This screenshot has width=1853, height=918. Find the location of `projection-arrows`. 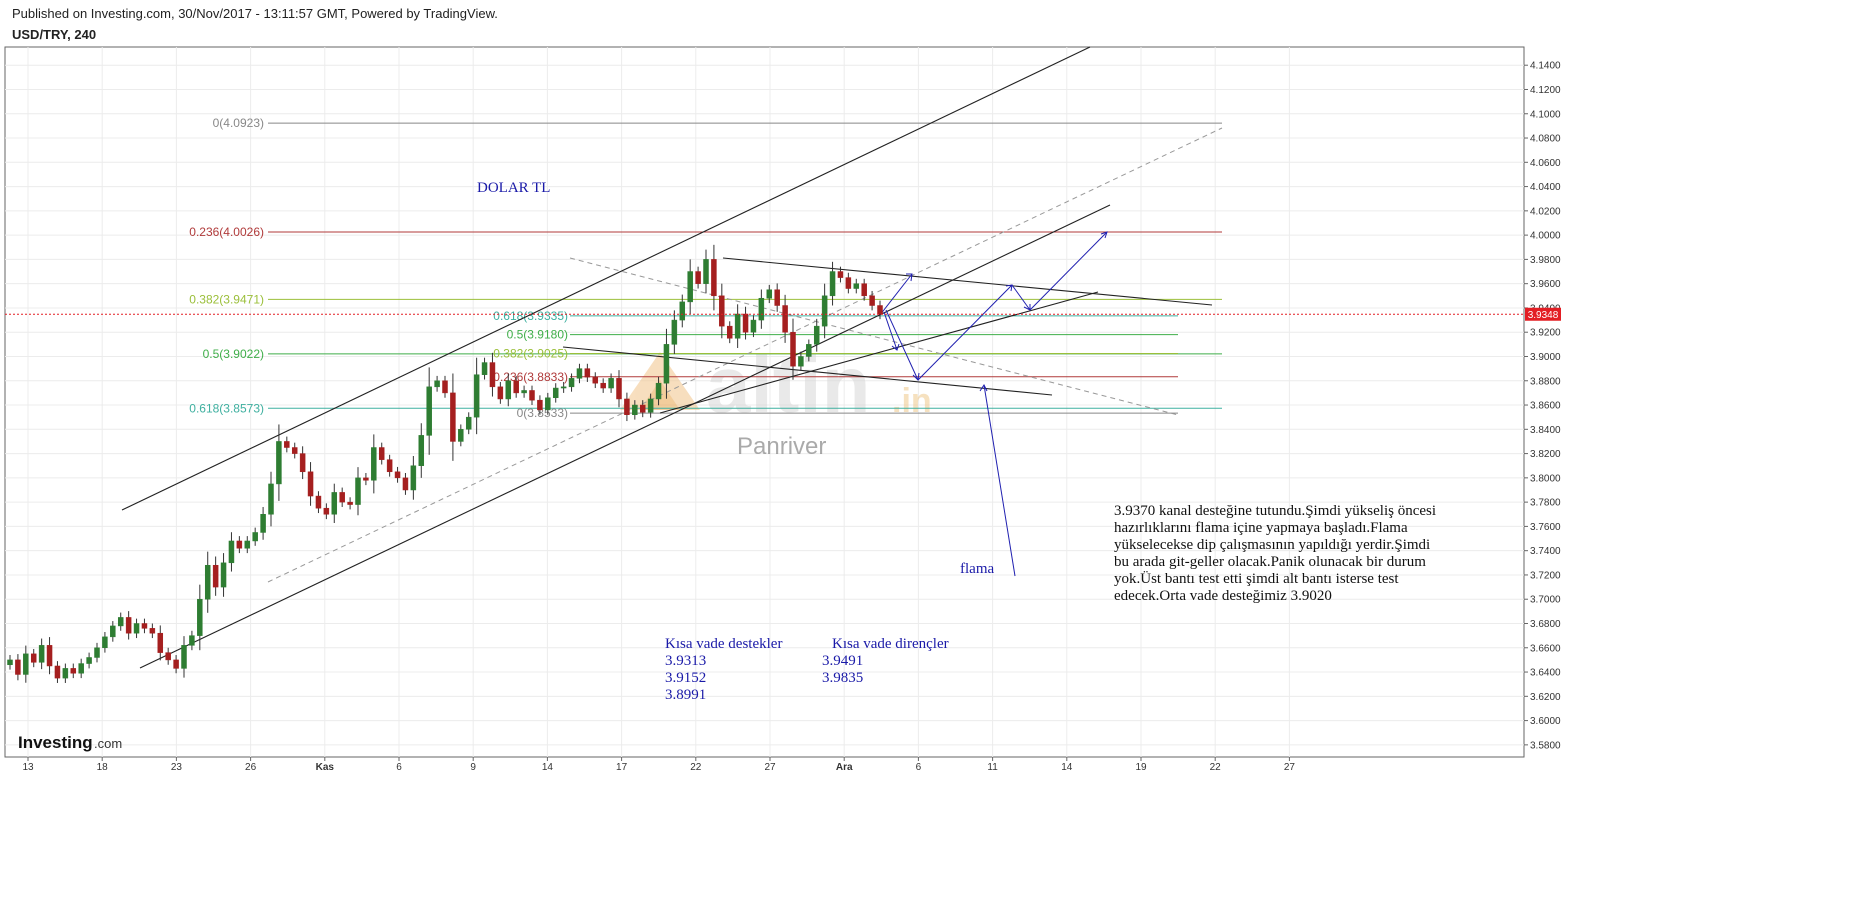

projection-arrows is located at coordinates (993, 404).